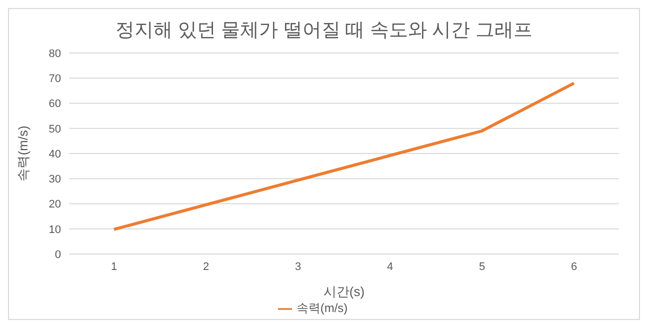 The height and width of the screenshot is (328, 648). What do you see at coordinates (54, 54) in the screenshot?
I see `y-tick-label: 80` at bounding box center [54, 54].